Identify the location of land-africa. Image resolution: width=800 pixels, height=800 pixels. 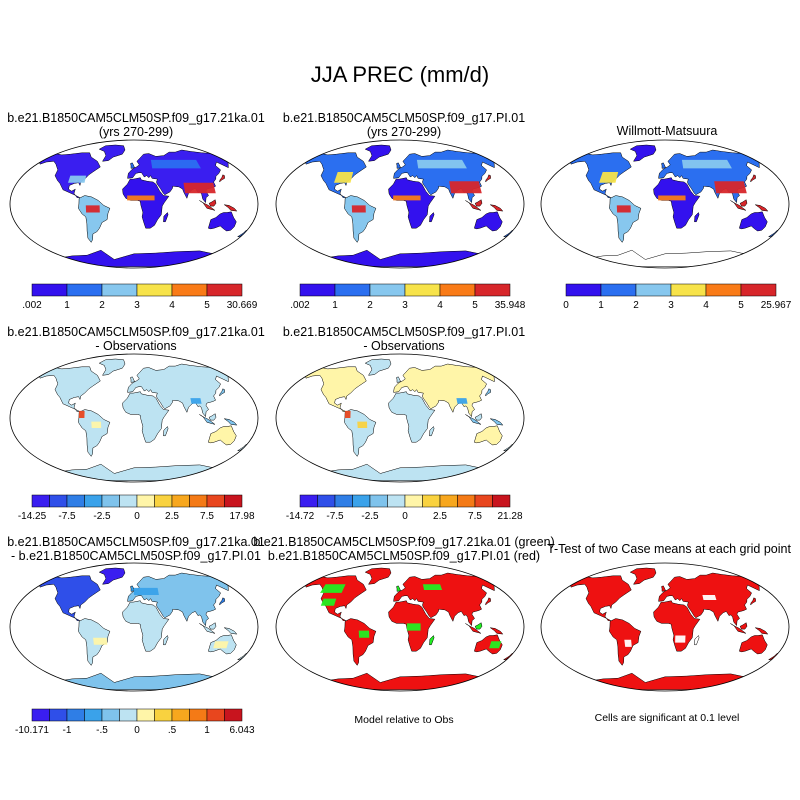
(412, 417).